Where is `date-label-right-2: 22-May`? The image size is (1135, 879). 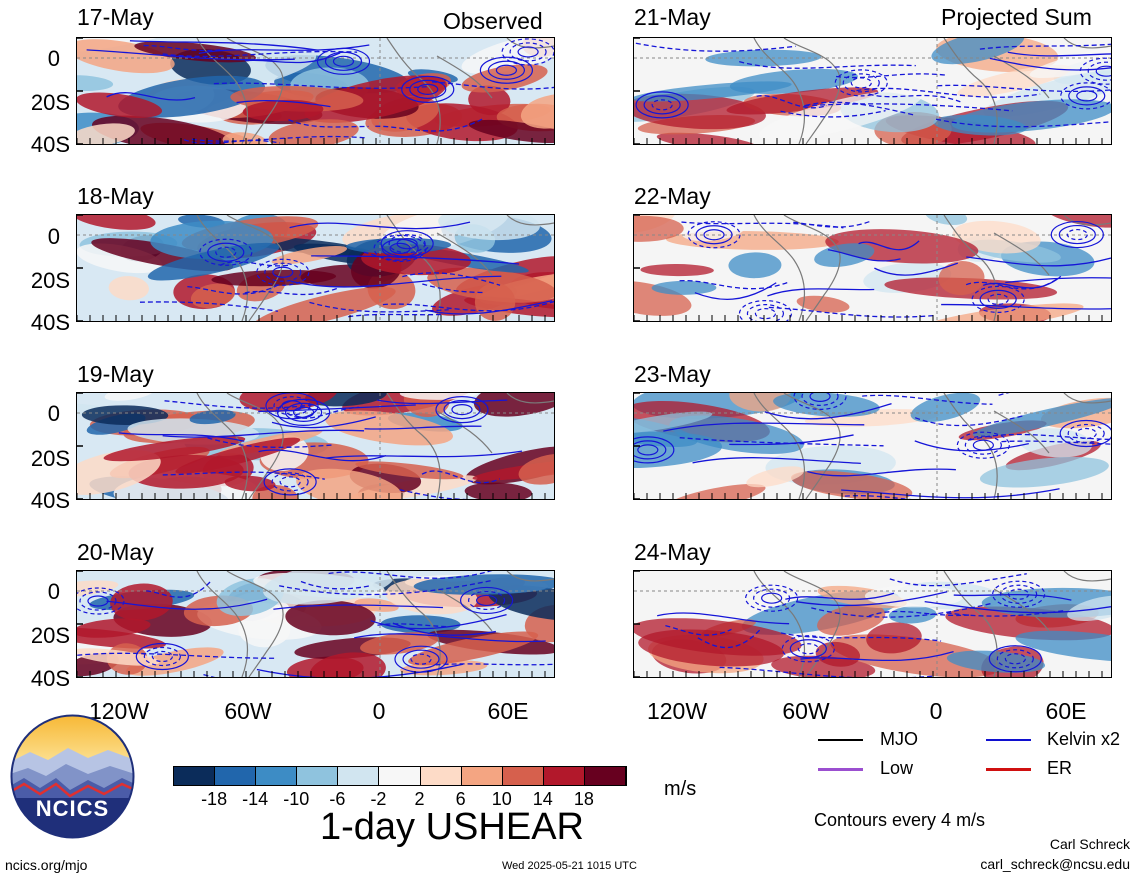 date-label-right-2: 22-May is located at coordinates (672, 196).